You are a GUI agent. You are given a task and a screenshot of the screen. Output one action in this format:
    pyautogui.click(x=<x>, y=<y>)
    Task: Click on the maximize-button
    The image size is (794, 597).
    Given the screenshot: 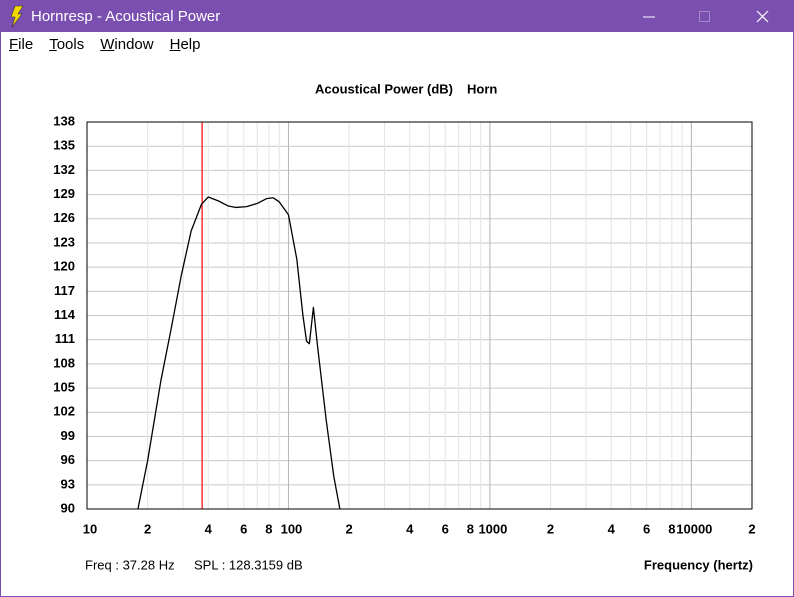 What is the action you would take?
    pyautogui.click(x=704, y=16)
    